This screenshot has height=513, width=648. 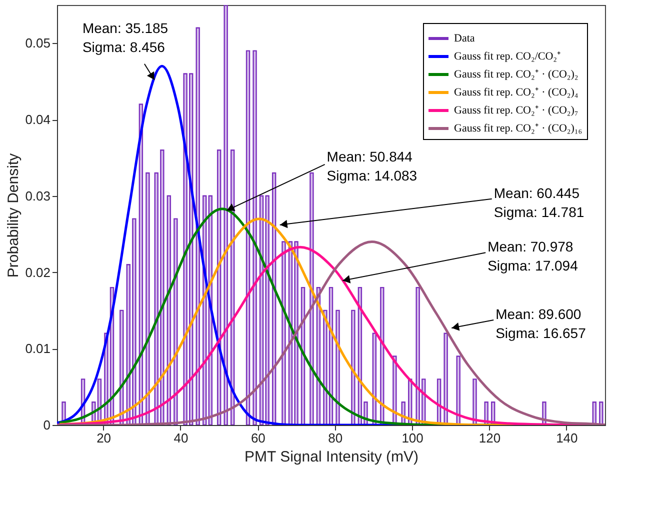 I want to click on annotation: Mean: 60.445 Sigma: 14.781, so click(x=539, y=202).